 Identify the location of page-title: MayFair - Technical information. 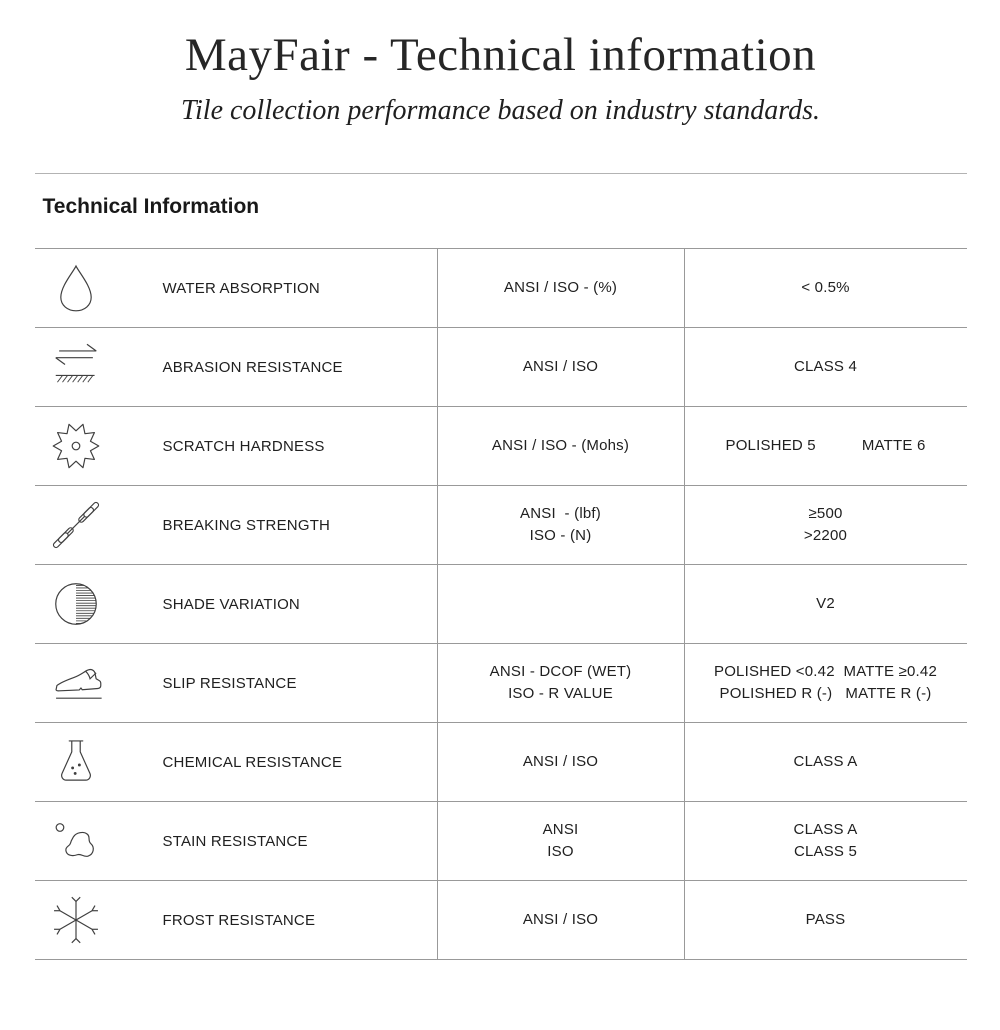
(500, 55).